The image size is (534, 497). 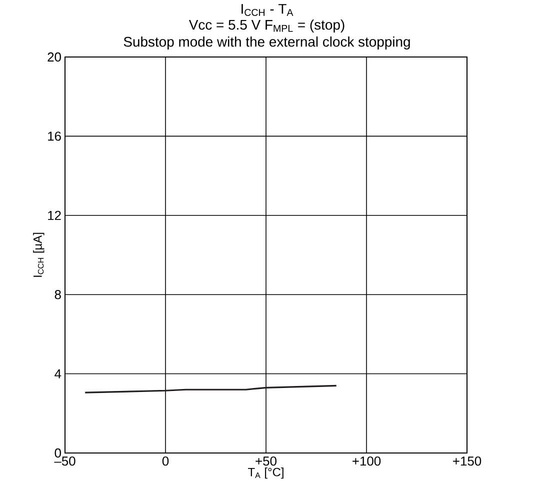 What do you see at coordinates (165, 461) in the screenshot?
I see `x-tick-label: 0` at bounding box center [165, 461].